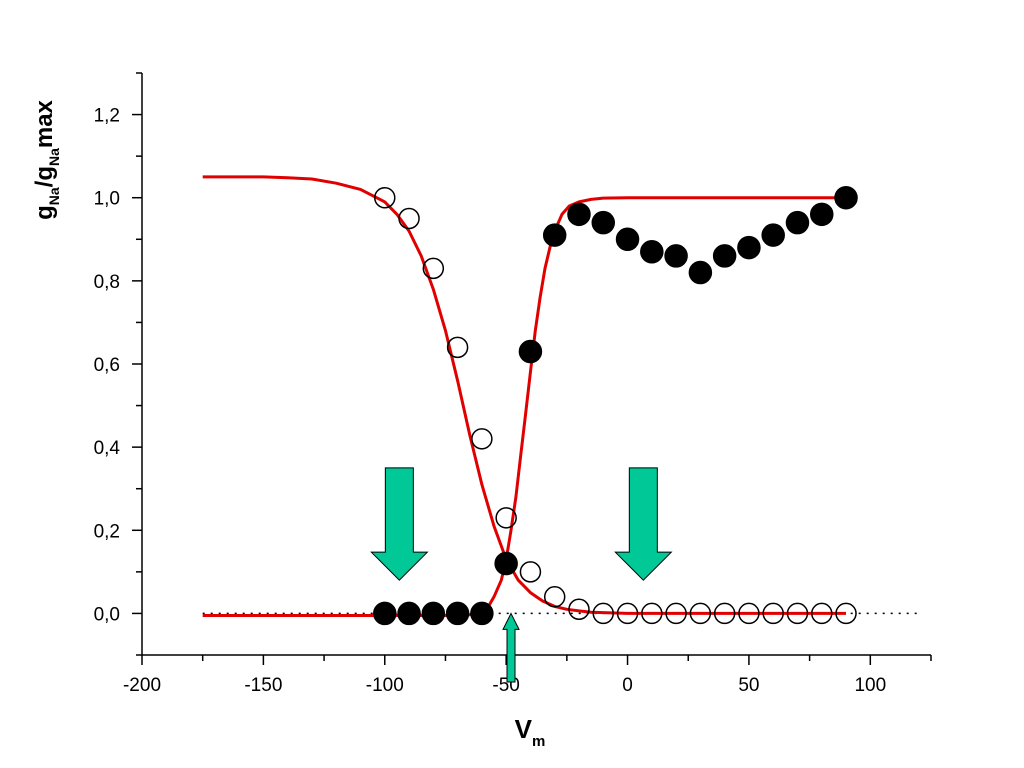  Describe the element at coordinates (870, 685) in the screenshot. I see `x-tick-label: 100` at that location.